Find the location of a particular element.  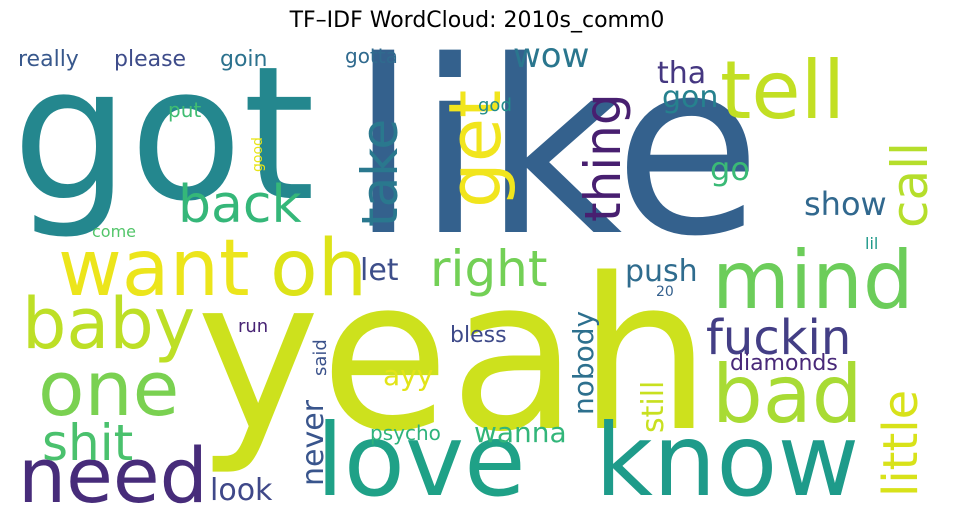

word-bless: bless is located at coordinates (478, 335).